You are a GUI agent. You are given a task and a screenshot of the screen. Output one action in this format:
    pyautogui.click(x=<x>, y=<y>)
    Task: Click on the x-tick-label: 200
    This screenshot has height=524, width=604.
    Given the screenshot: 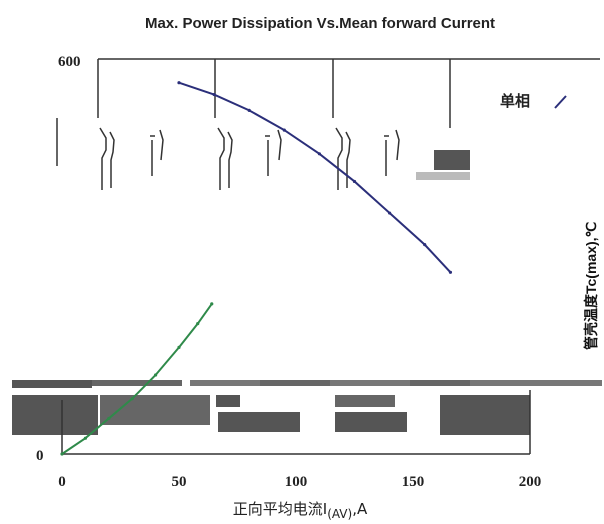 What is the action you would take?
    pyautogui.click(x=530, y=482)
    